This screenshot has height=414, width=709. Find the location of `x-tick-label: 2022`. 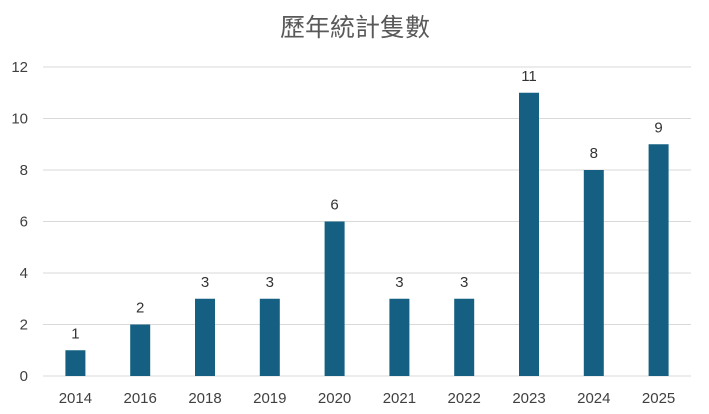

x-tick-label: 2022 is located at coordinates (464, 398).